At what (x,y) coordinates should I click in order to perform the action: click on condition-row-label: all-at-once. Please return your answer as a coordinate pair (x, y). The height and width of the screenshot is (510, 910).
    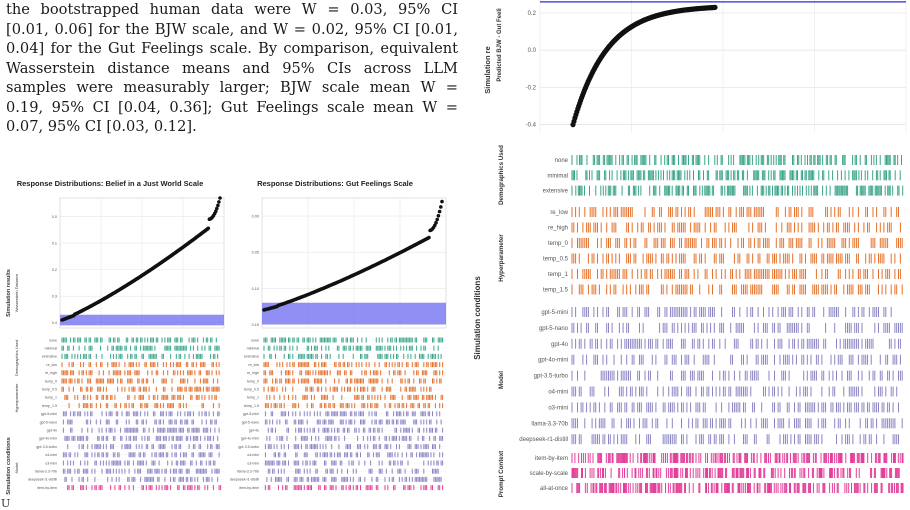
    Looking at the image, I should click on (554, 489).